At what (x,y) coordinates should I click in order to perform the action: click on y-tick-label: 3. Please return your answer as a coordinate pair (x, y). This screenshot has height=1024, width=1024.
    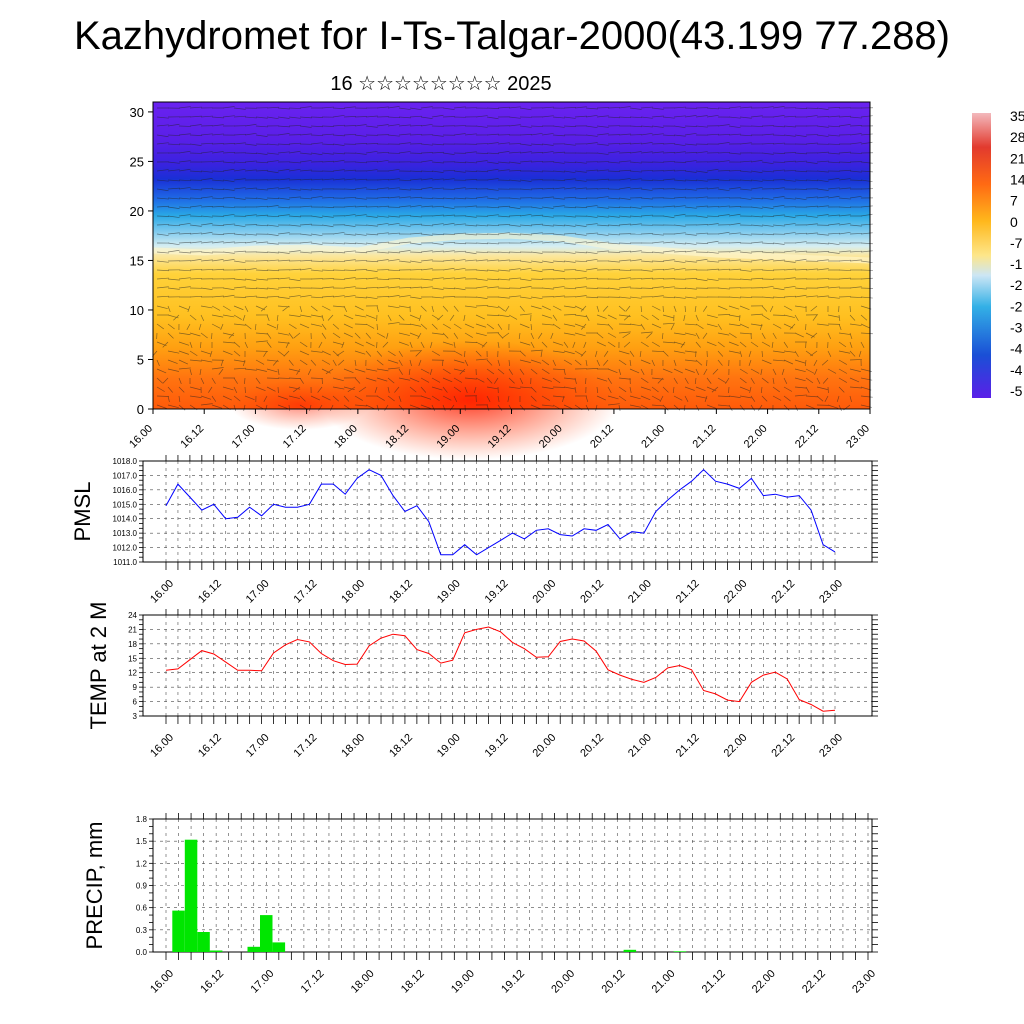
    Looking at the image, I should click on (135, 716).